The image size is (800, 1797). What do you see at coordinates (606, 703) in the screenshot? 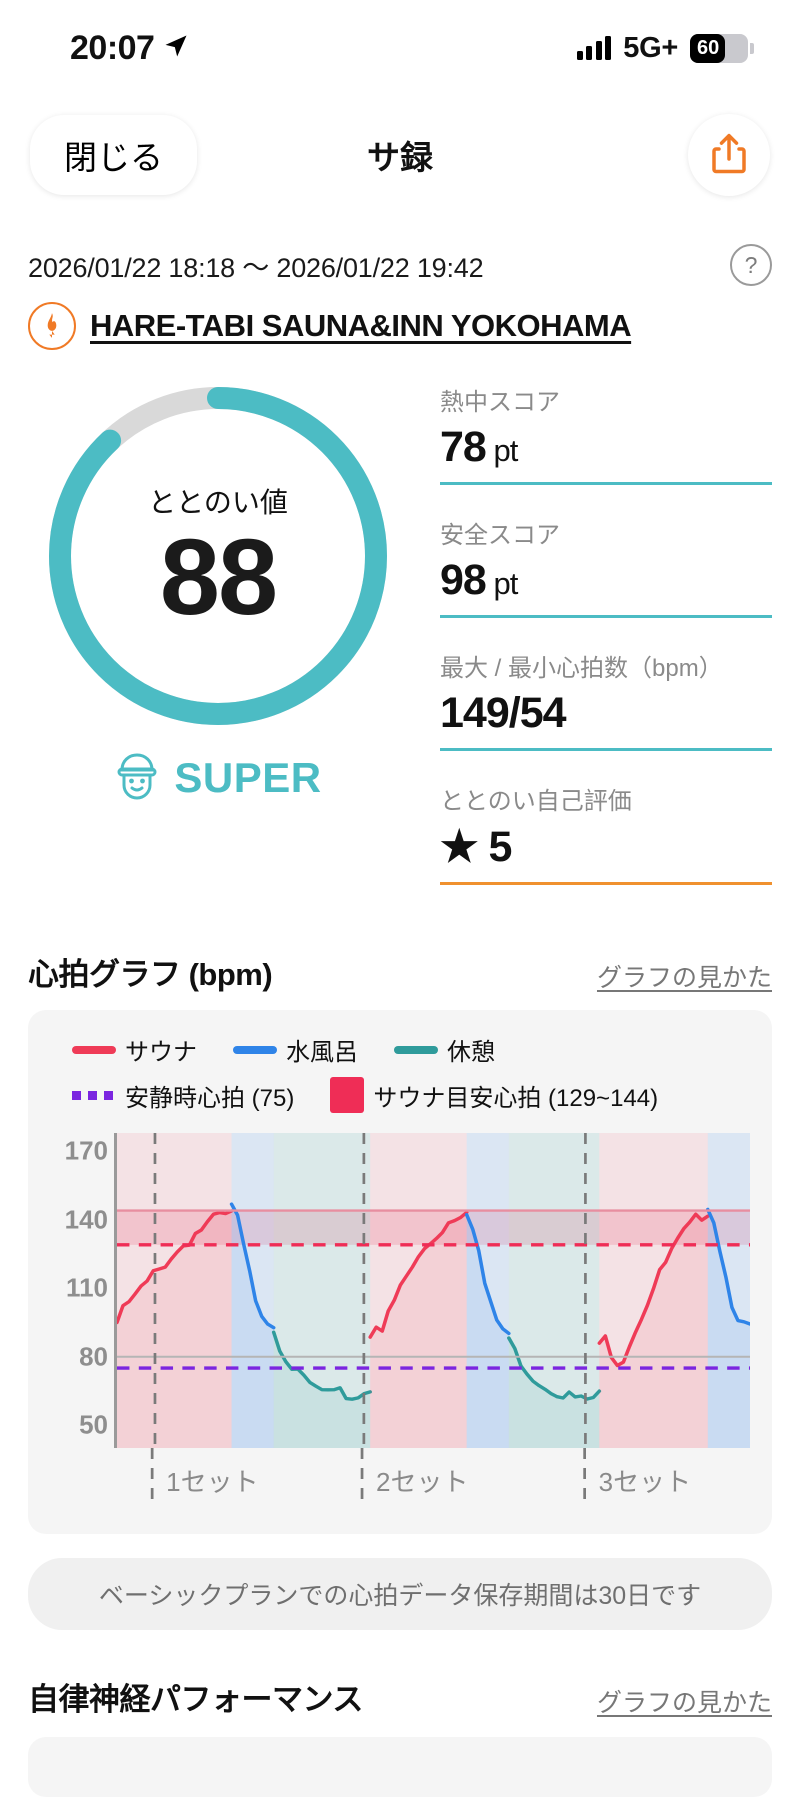
I see `stat-max-min-hr: 最大 / 最小心拍数（bpm） 149/54` at bounding box center [606, 703].